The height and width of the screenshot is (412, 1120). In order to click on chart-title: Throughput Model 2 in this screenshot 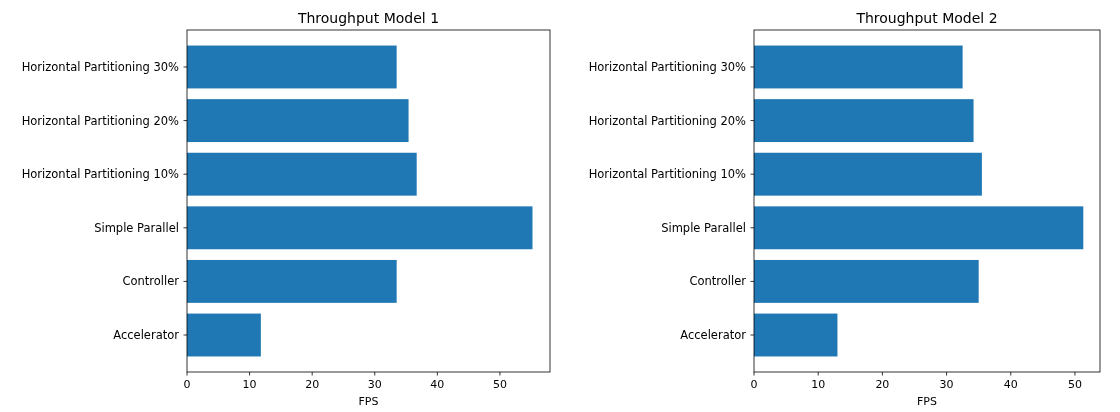, I will do `click(926, 18)`.